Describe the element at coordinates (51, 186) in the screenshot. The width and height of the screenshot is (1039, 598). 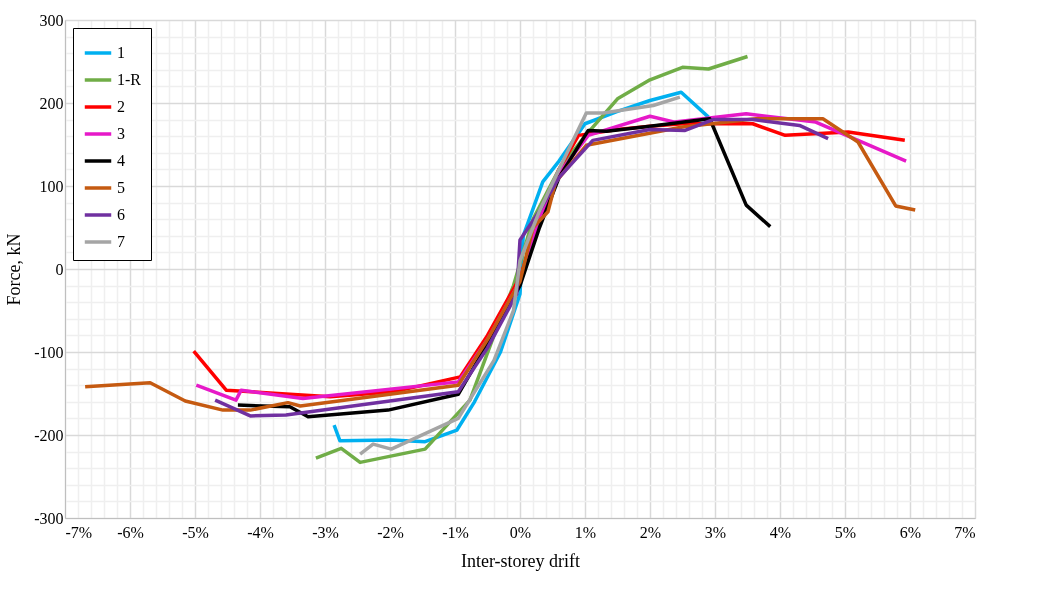
I see `y-tick-label: 100` at that location.